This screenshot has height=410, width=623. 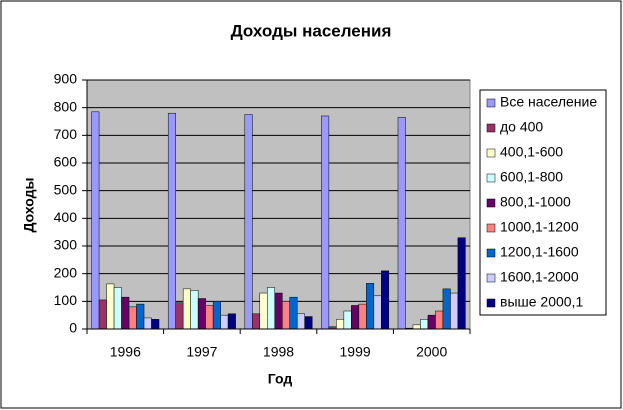 I want to click on y-tick-label: 700, so click(x=66, y=134).